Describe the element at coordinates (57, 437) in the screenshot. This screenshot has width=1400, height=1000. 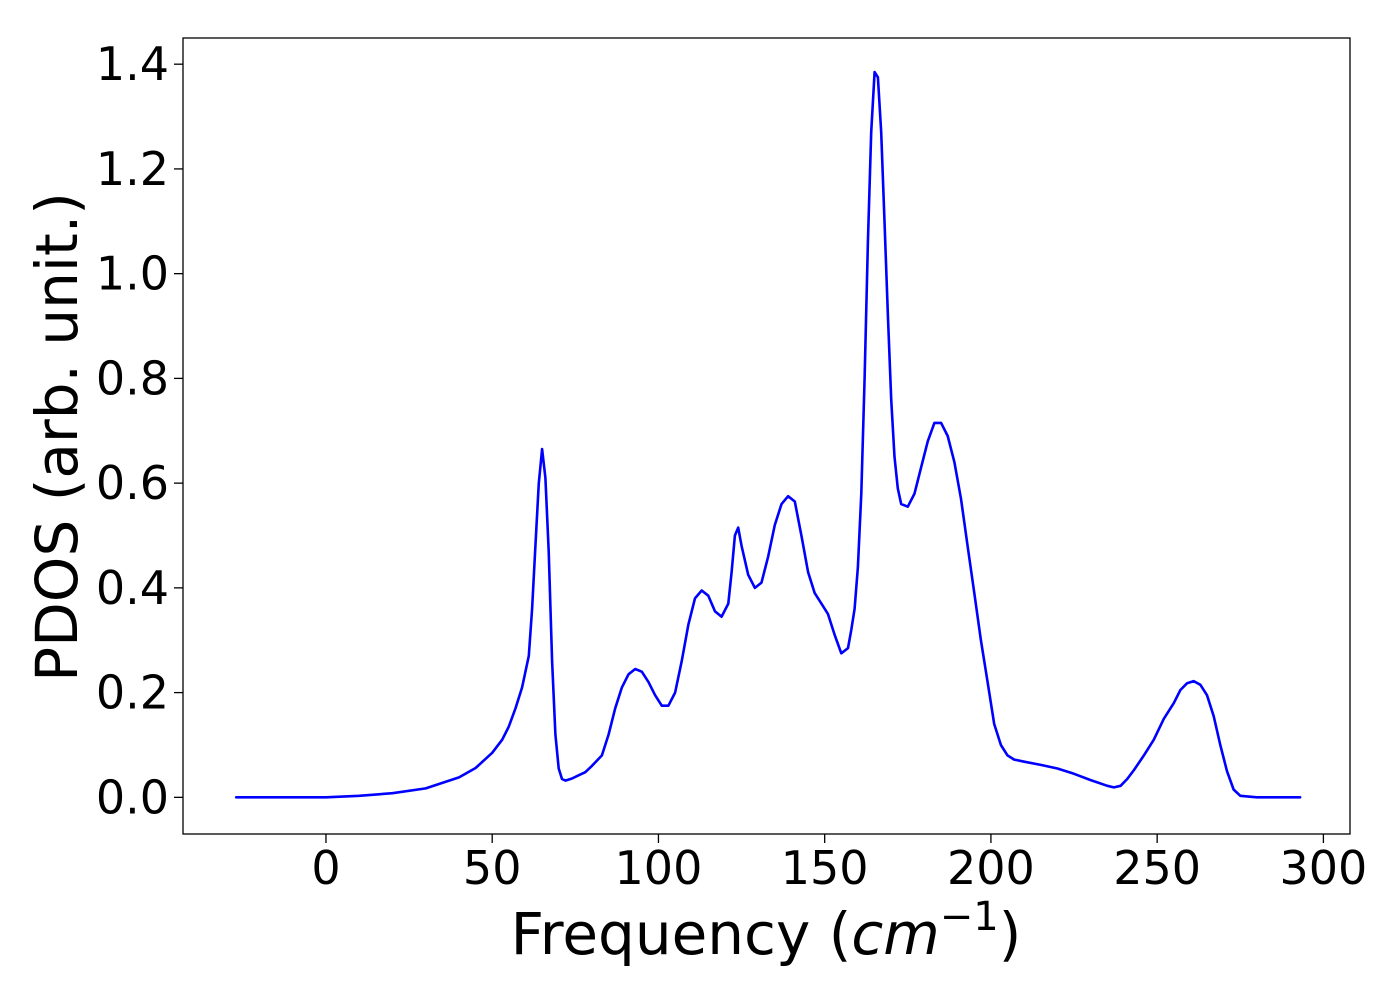
I see `y-axis-title: PDOS (arb. unit.)` at that location.